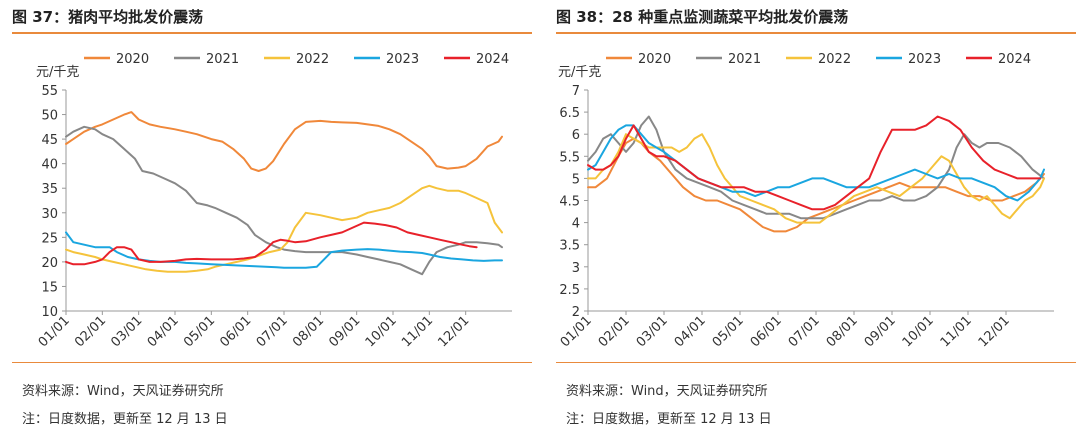 This screenshot has height=428, width=1080. Describe the element at coordinates (49, 238) in the screenshot. I see `y-tick-label: 25` at that location.